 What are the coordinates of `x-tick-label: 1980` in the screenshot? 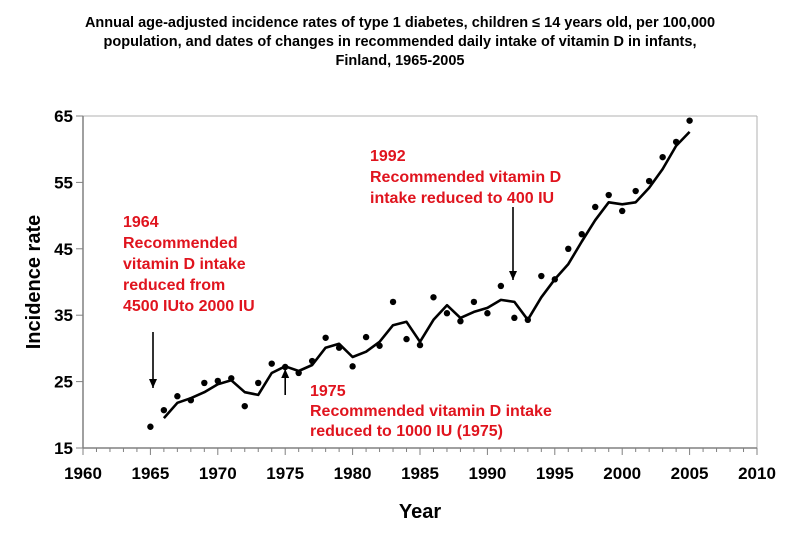 It's located at (353, 473).